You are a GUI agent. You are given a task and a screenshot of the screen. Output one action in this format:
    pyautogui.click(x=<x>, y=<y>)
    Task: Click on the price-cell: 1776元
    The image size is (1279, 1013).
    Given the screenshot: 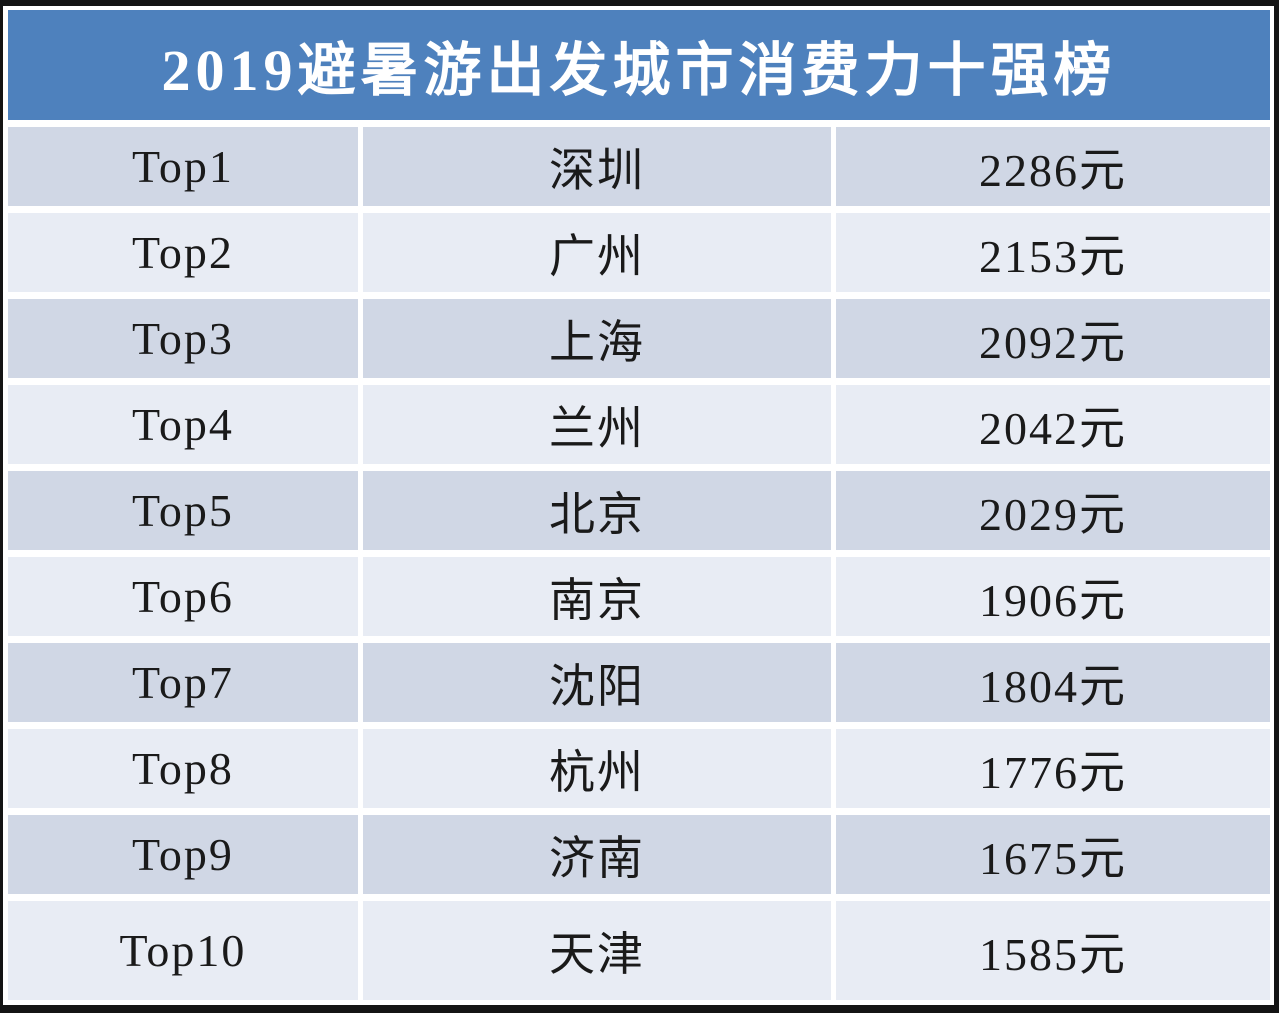 What is the action you would take?
    pyautogui.click(x=1053, y=768)
    